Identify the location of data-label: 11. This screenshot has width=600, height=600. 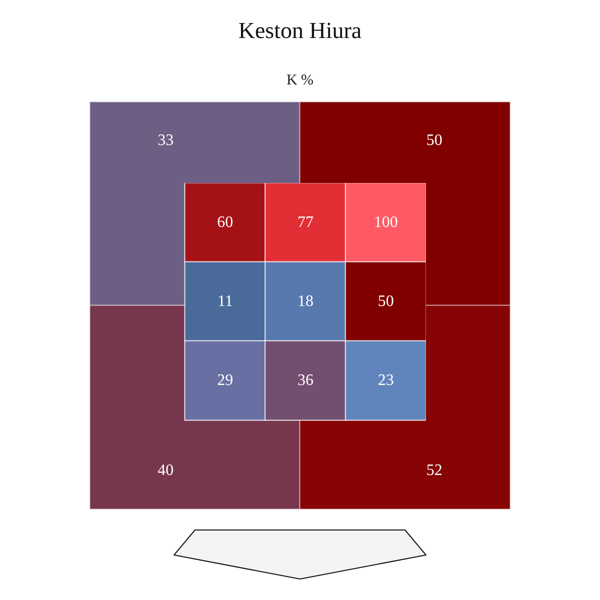
(225, 301).